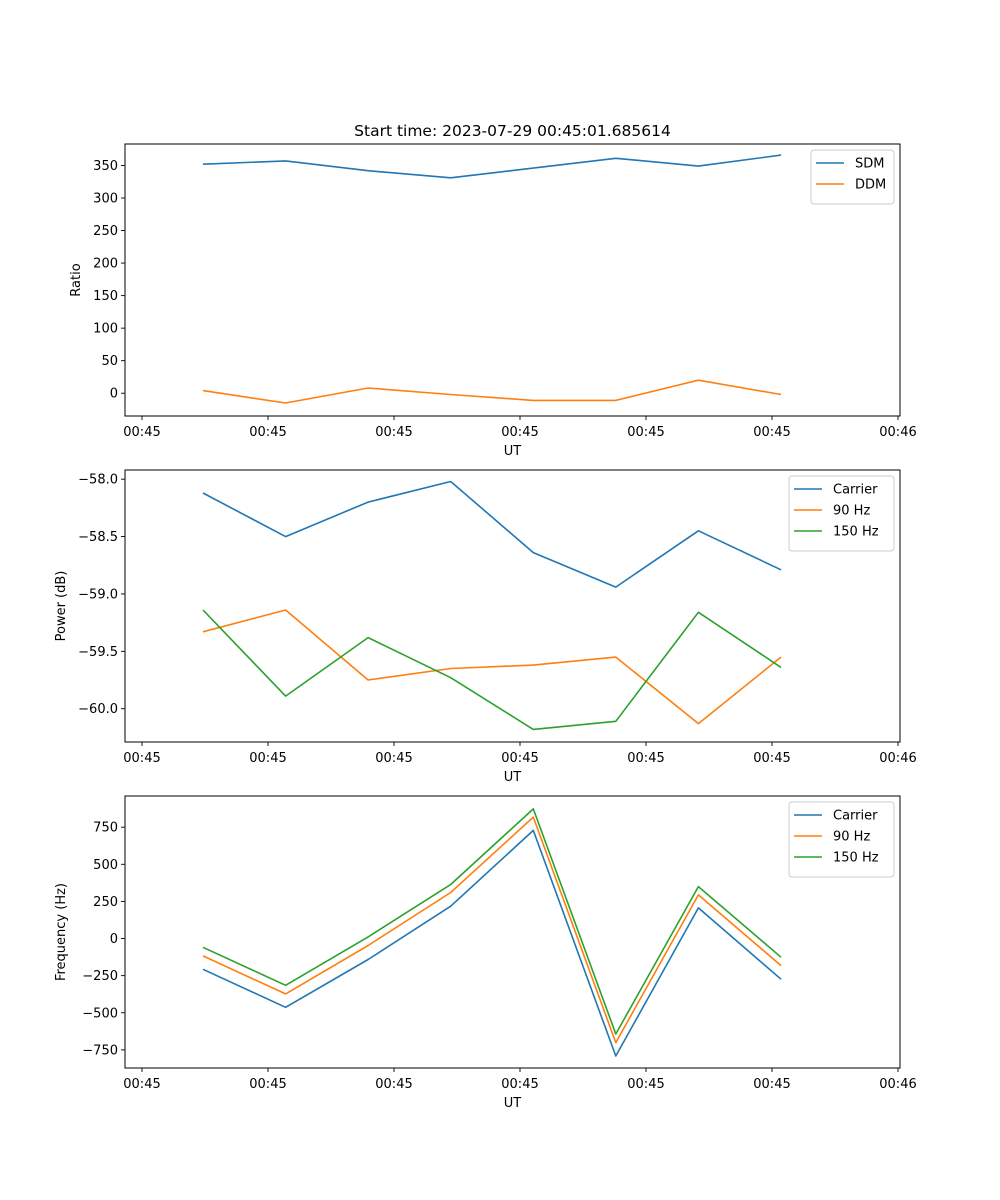 This screenshot has width=1000, height=1200. What do you see at coordinates (870, 185) in the screenshot?
I see `legend-label: DDM` at bounding box center [870, 185].